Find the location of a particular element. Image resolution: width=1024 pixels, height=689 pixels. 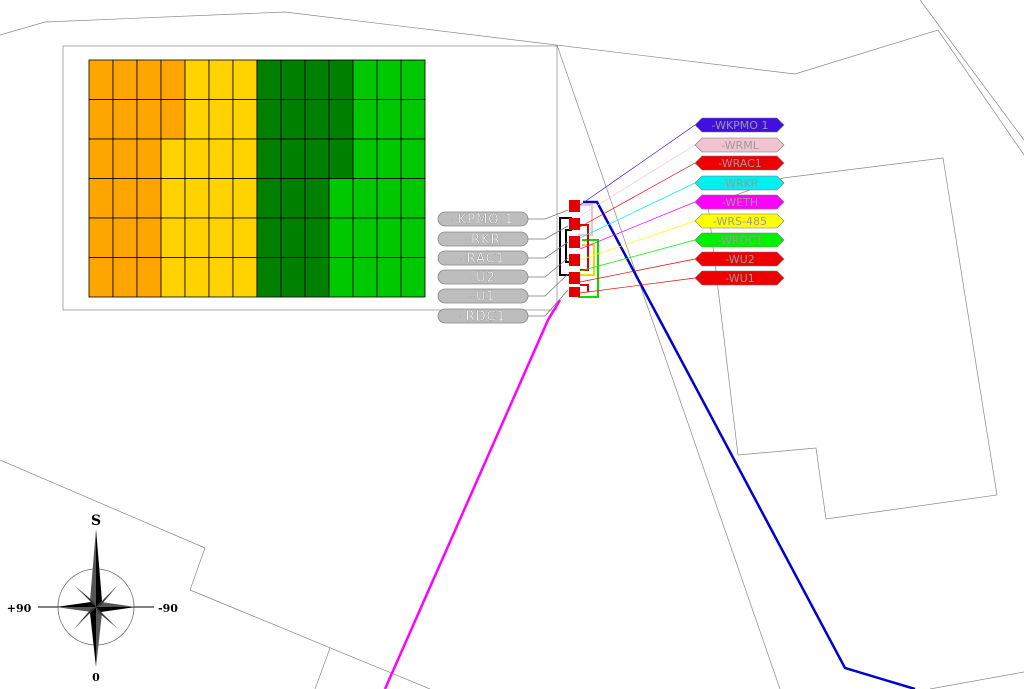

device-label: -RDC1 is located at coordinates (483, 317).